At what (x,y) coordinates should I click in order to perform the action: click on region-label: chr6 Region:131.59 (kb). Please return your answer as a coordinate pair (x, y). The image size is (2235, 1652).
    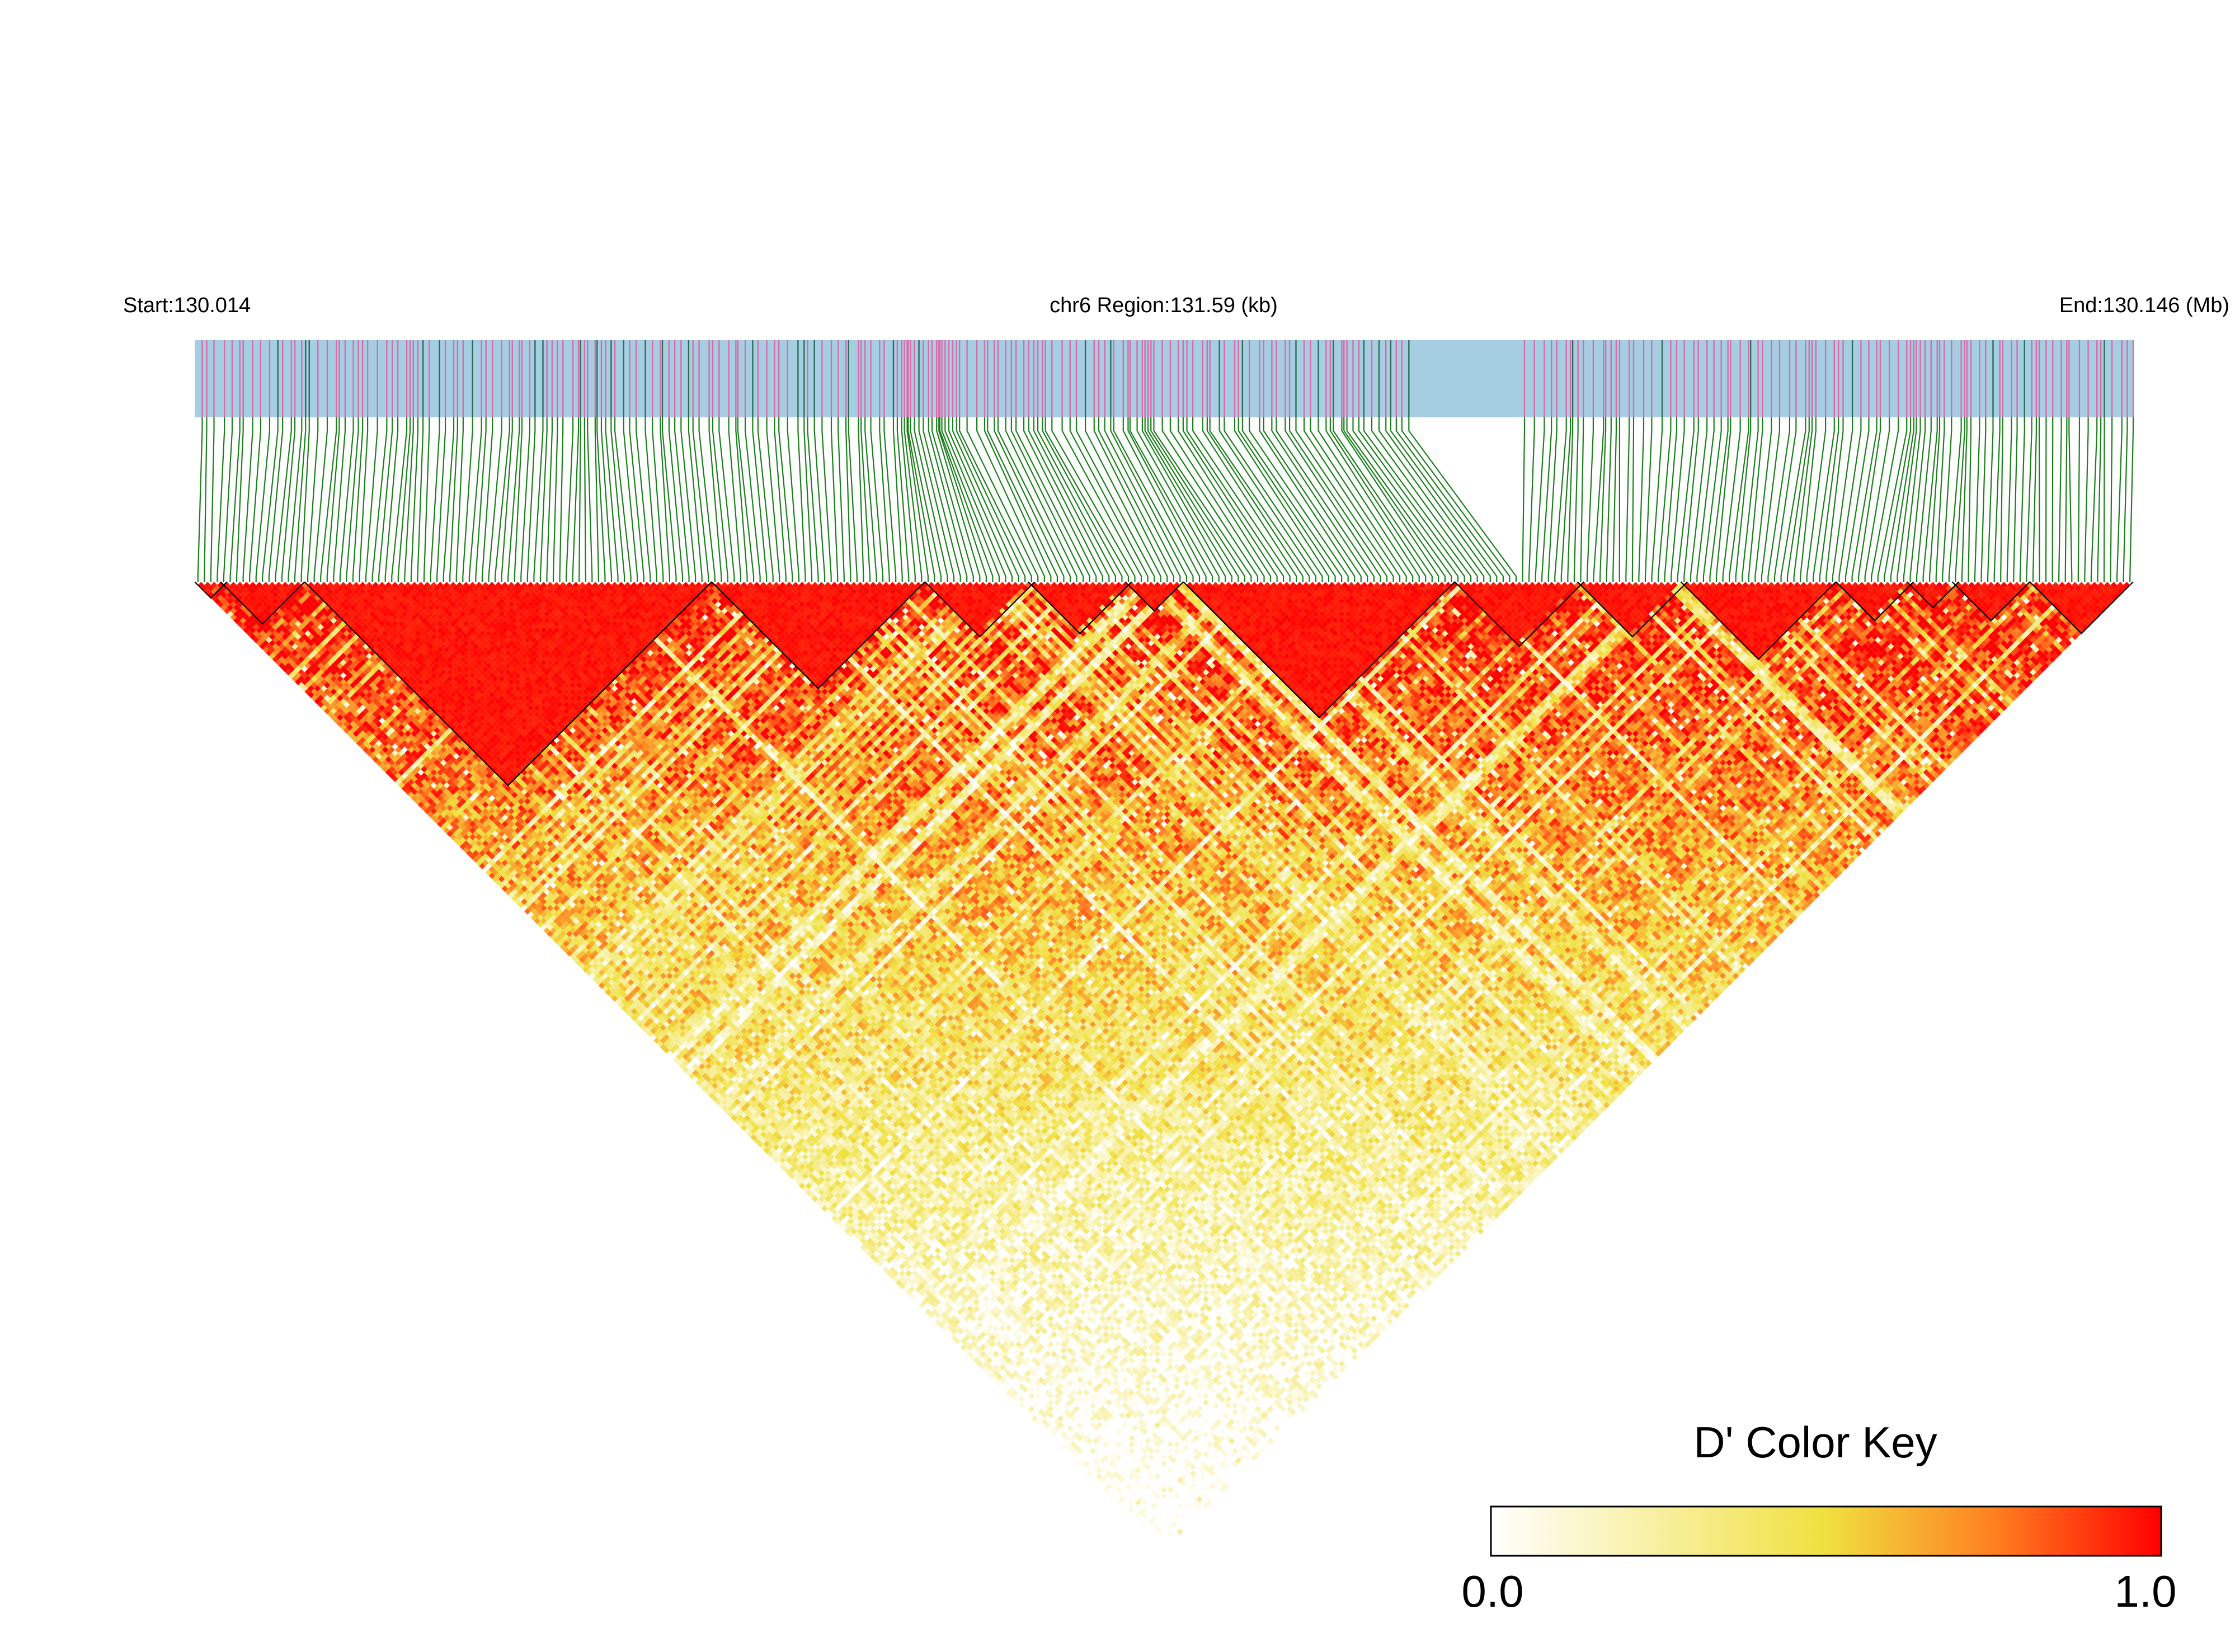
    Looking at the image, I should click on (1164, 306).